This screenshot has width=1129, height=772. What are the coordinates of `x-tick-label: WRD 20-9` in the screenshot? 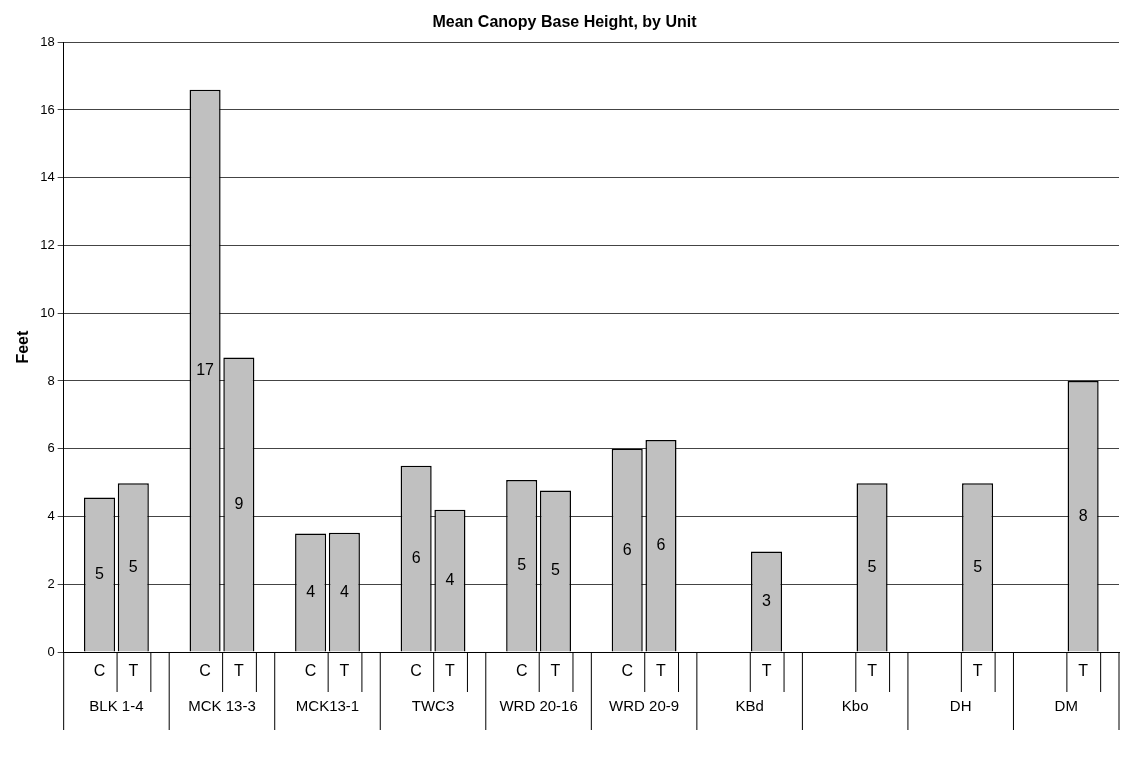 It's located at (644, 706).